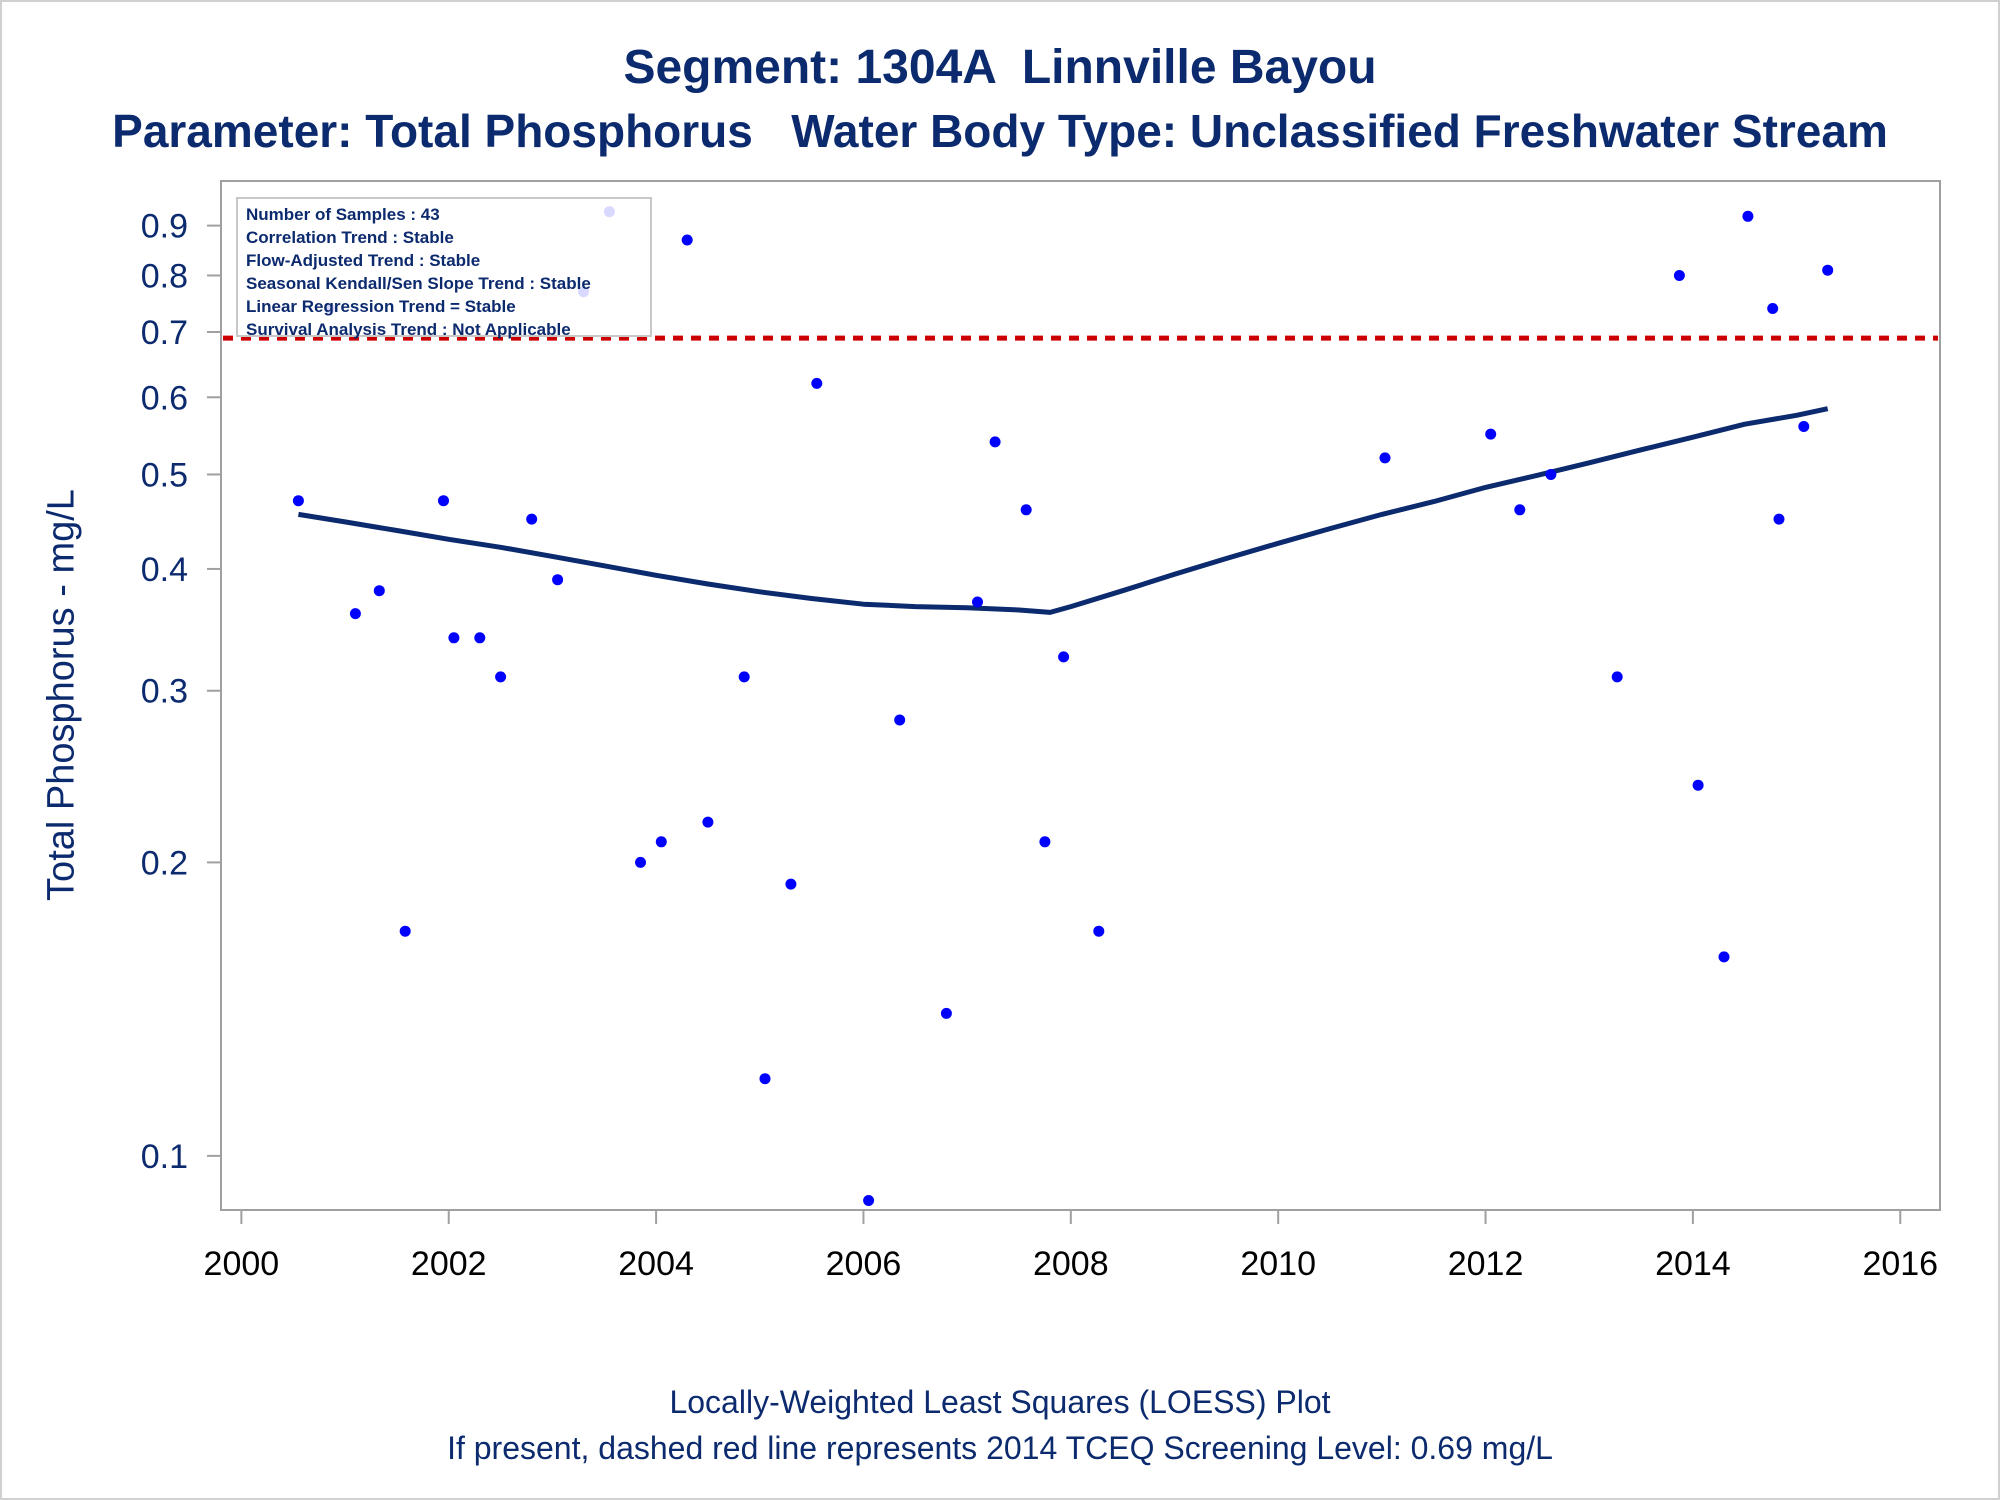 The width and height of the screenshot is (2000, 1500). I want to click on loess-curve, so click(1063, 510).